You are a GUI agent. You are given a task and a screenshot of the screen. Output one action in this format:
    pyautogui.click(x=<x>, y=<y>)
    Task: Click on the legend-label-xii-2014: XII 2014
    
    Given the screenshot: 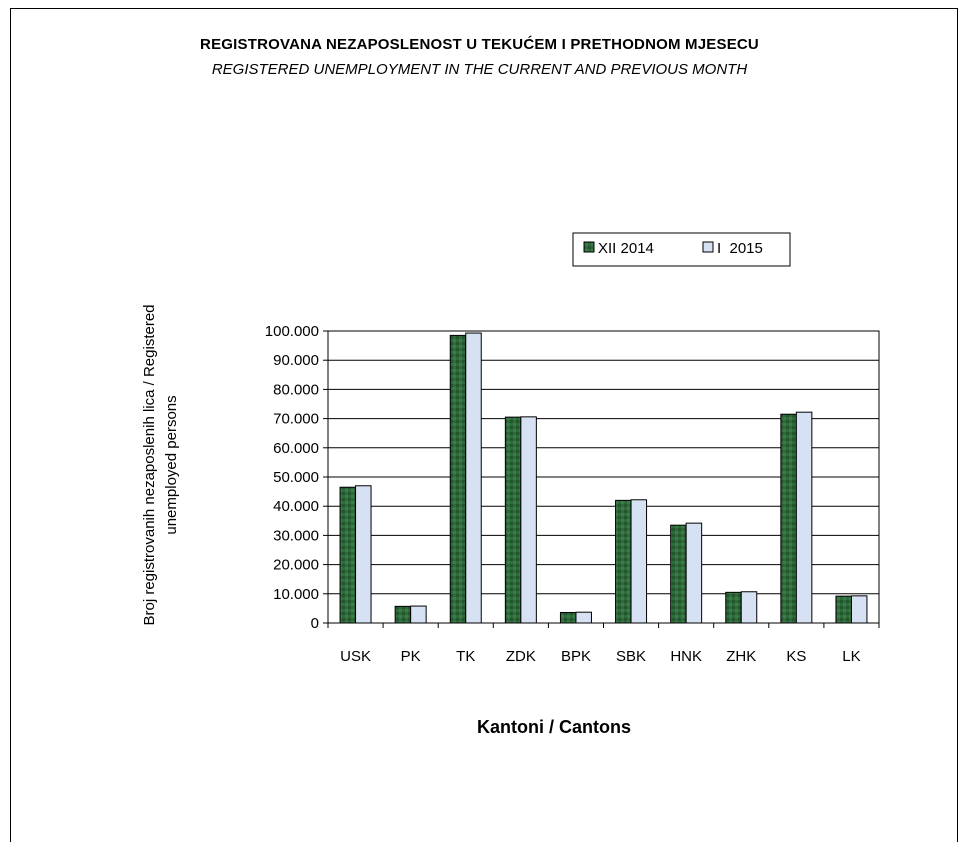 What is the action you would take?
    pyautogui.click(x=626, y=248)
    